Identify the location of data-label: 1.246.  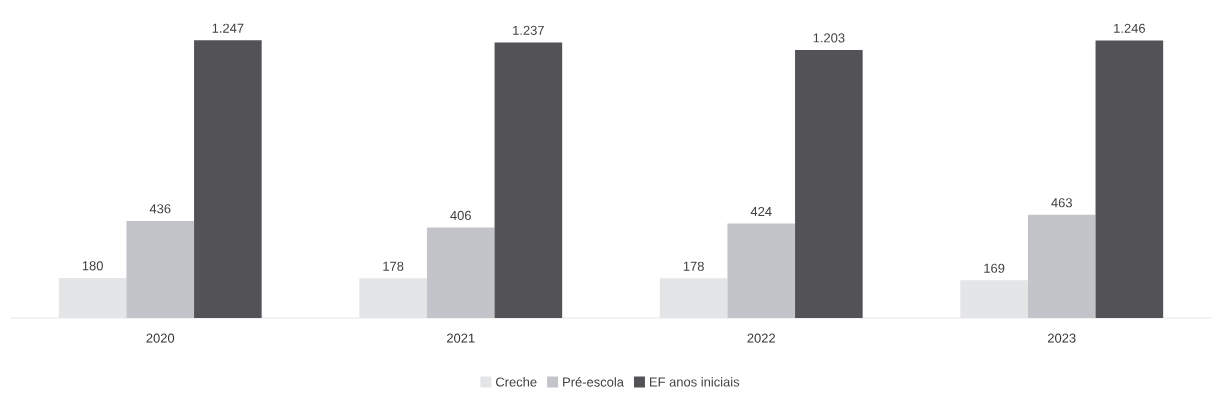
(1129, 28).